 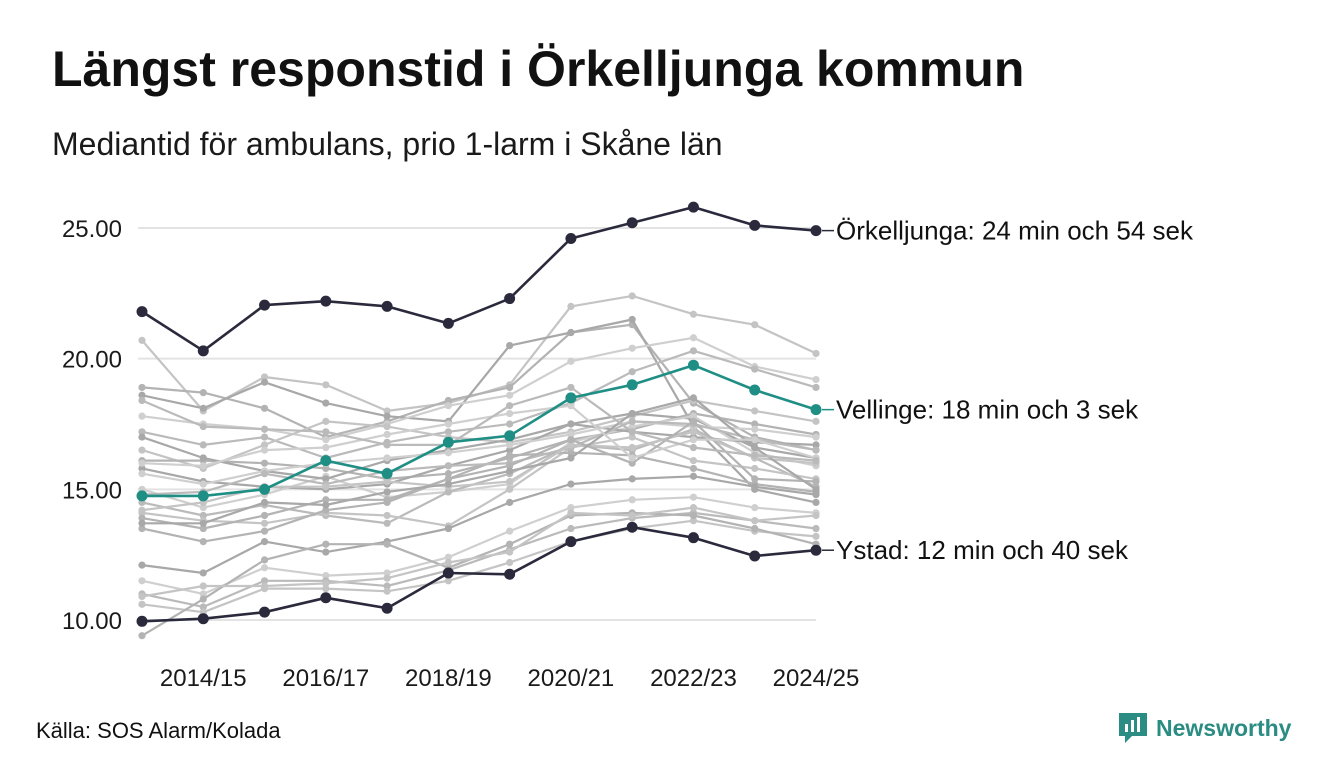 What do you see at coordinates (158, 730) in the screenshot?
I see `source-note: Källa: SOS Alarm/Kolada` at bounding box center [158, 730].